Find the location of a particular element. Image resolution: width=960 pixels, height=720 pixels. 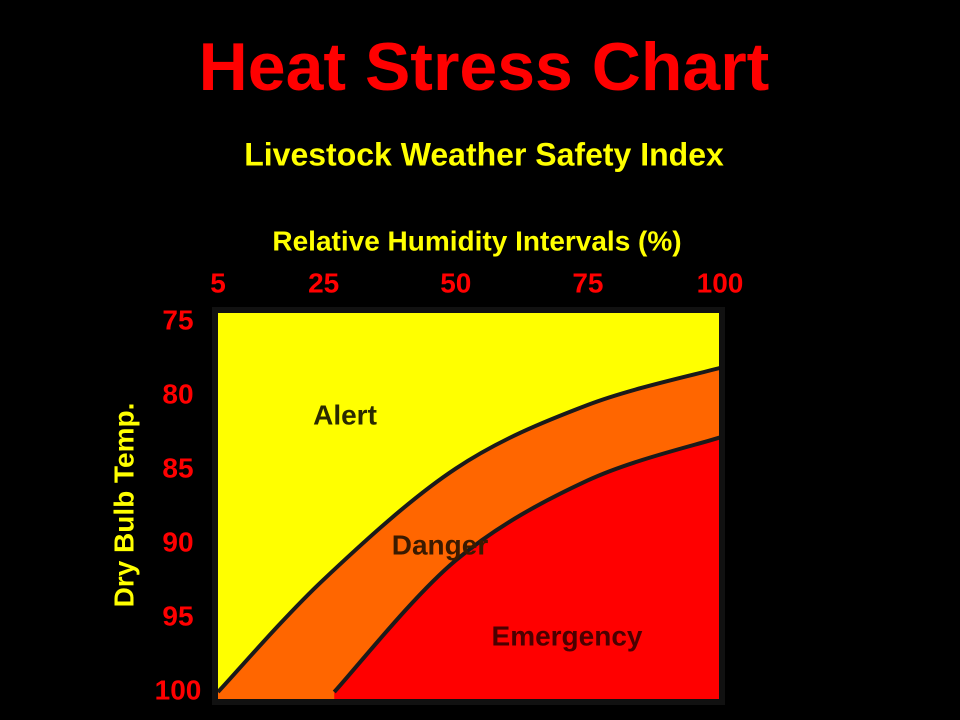

y-tick-label: 100 is located at coordinates (178, 689).